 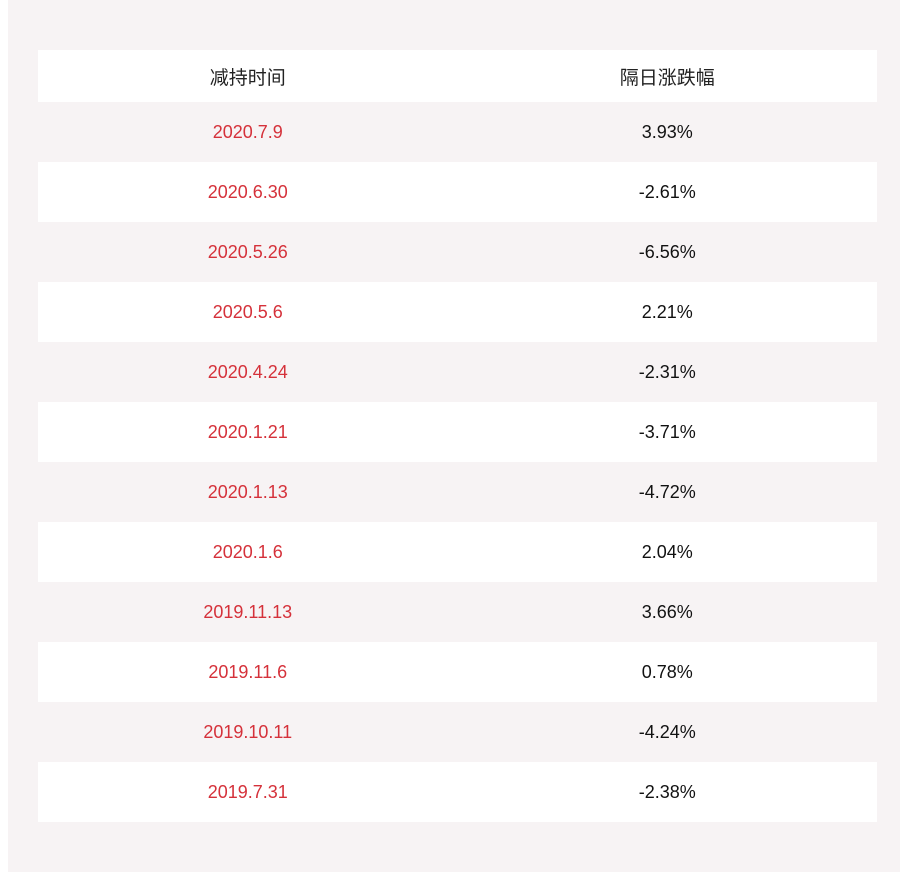 What do you see at coordinates (667, 76) in the screenshot?
I see `header-cell: 隔日涨跌幅` at bounding box center [667, 76].